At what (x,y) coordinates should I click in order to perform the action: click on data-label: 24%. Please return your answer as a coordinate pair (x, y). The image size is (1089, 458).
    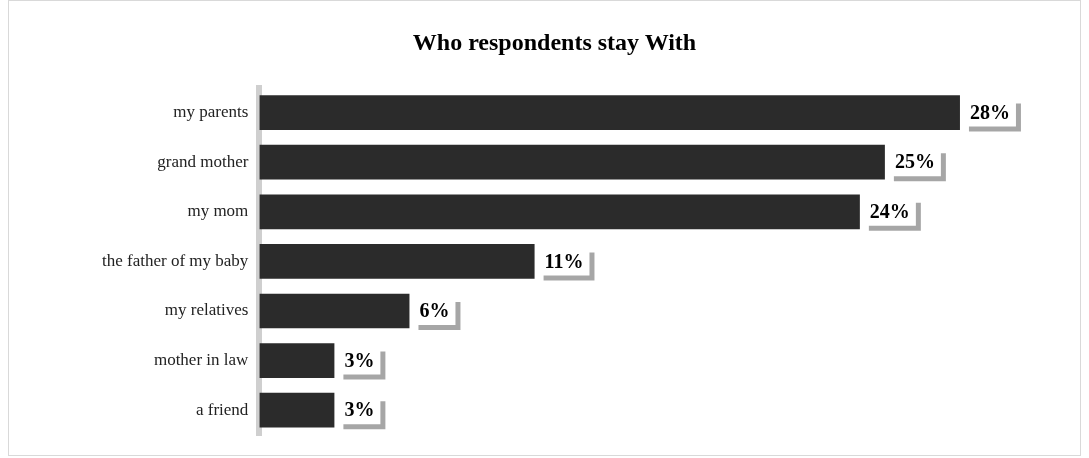
    Looking at the image, I should click on (889, 210).